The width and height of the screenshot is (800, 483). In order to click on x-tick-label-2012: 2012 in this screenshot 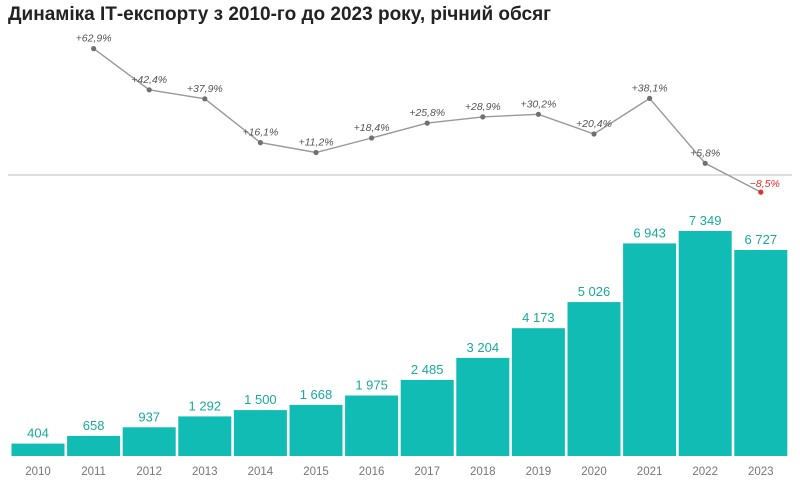, I will do `click(149, 472)`.